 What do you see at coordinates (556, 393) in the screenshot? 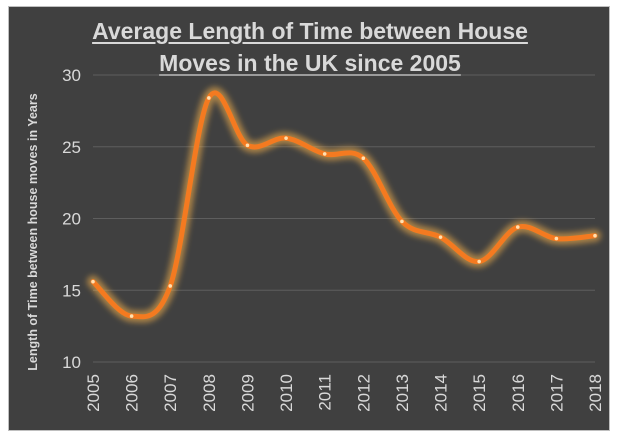
I see `x-tick-label: 2017` at bounding box center [556, 393].